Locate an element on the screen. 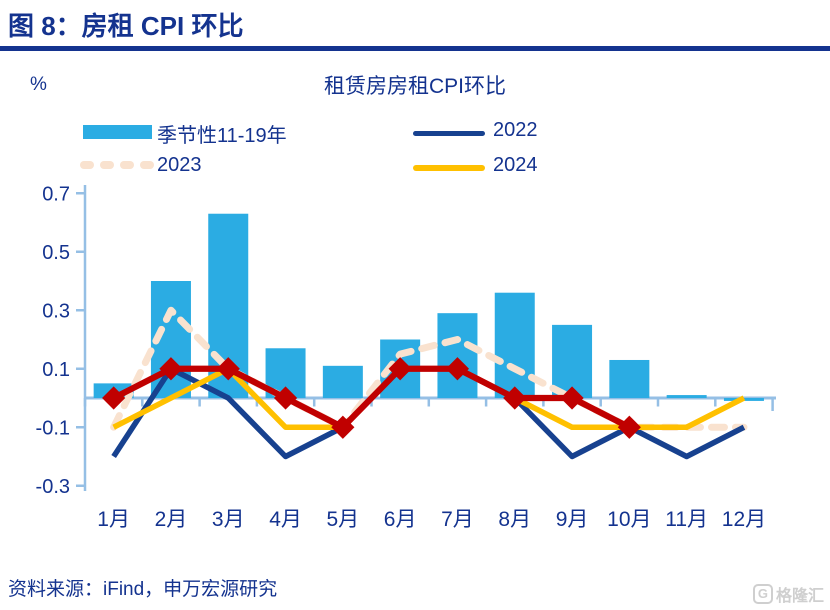 The width and height of the screenshot is (830, 610). x-tick-label: 3月 is located at coordinates (228, 519).